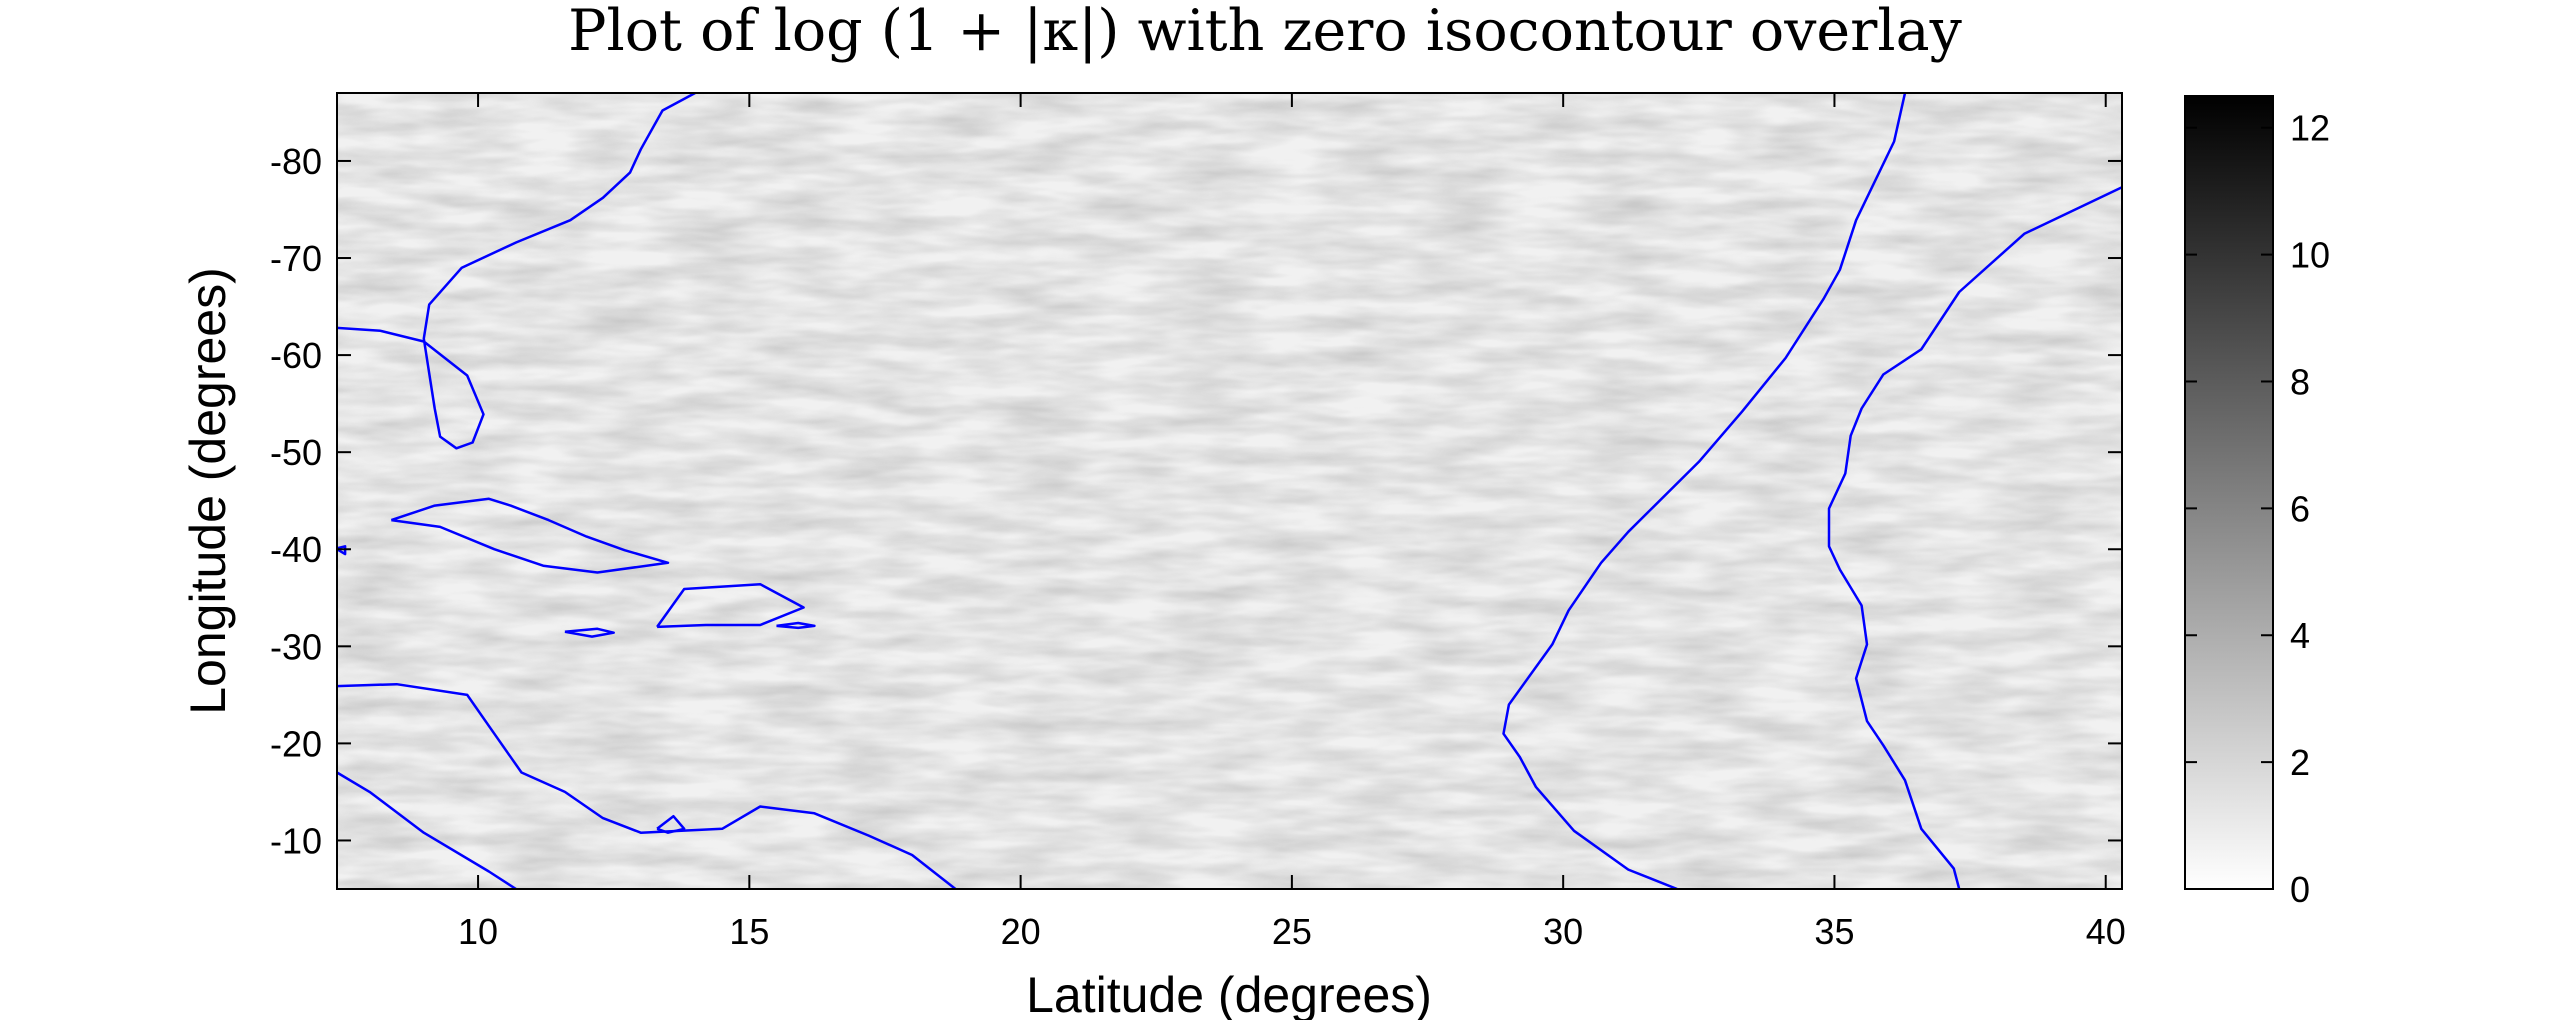  I want to click on colorbar-tick-label: 8, so click(2300, 381).